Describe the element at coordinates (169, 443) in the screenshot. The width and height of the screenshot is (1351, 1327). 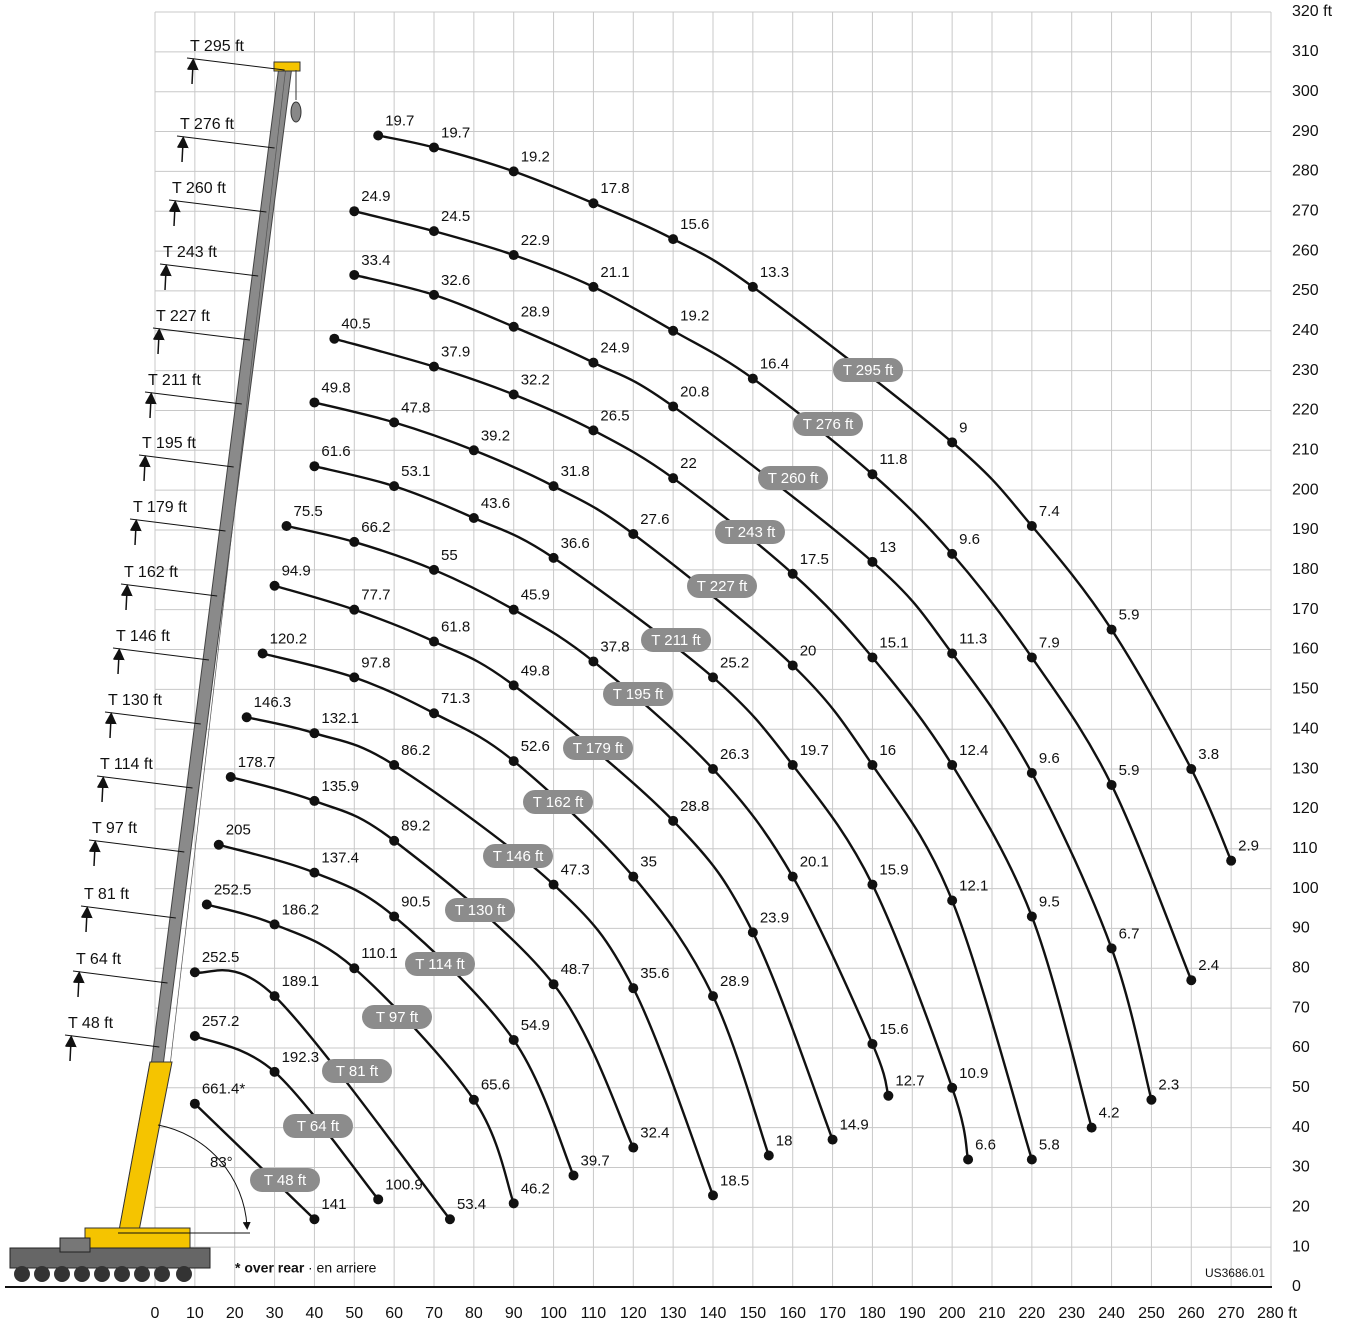
I see `boom-length-label: T 195 ft` at that location.